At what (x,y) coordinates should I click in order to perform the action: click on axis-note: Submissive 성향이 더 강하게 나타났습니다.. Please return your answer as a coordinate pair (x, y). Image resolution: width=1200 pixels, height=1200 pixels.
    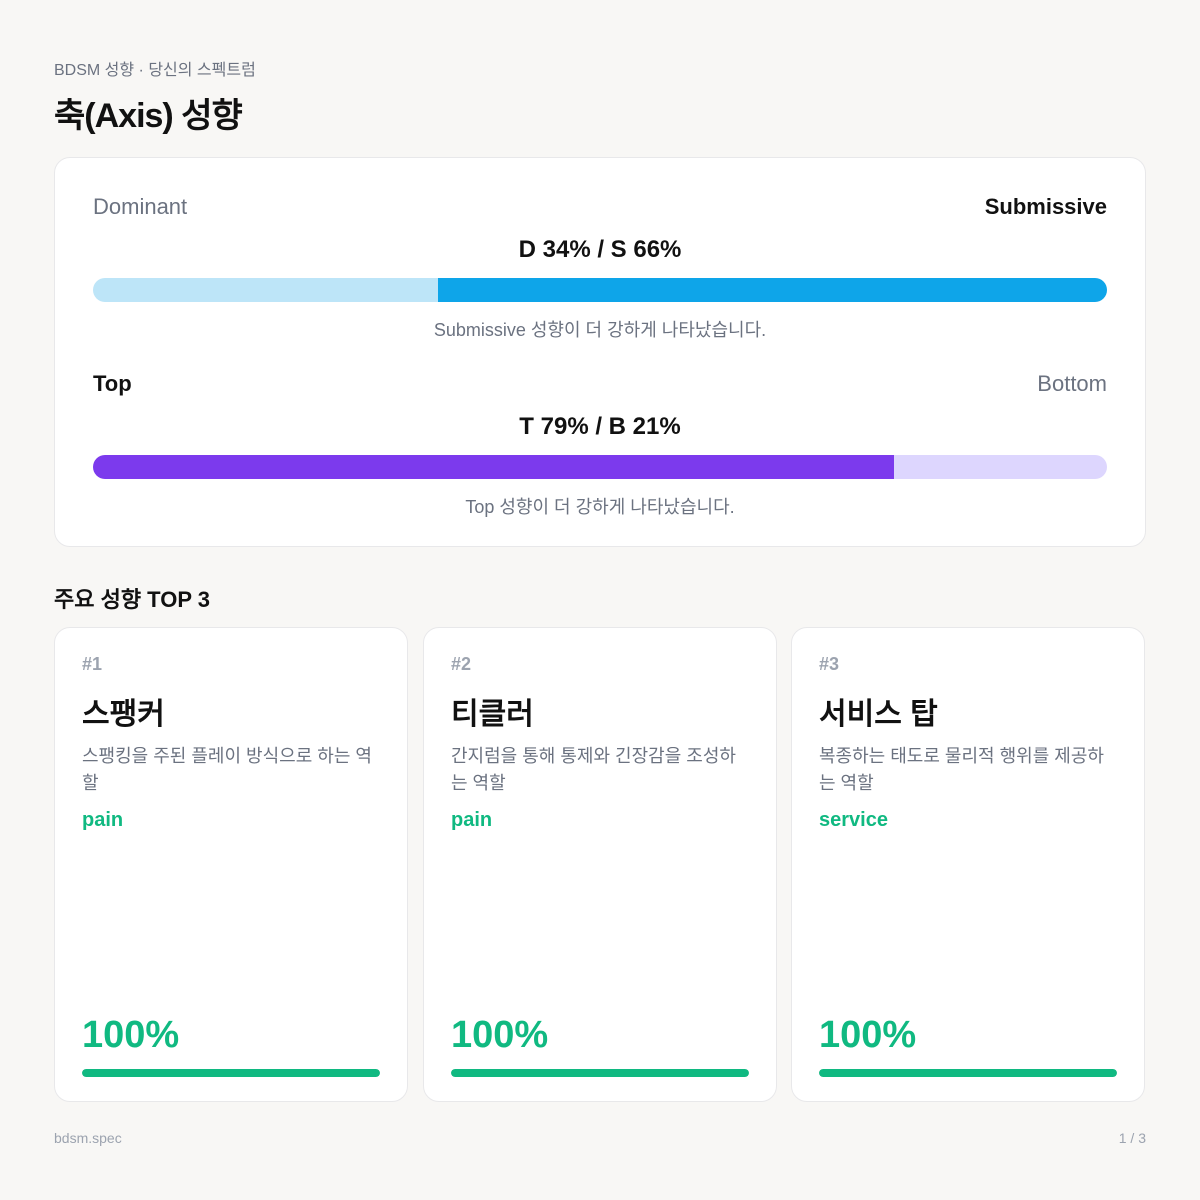
    Looking at the image, I should click on (600, 330).